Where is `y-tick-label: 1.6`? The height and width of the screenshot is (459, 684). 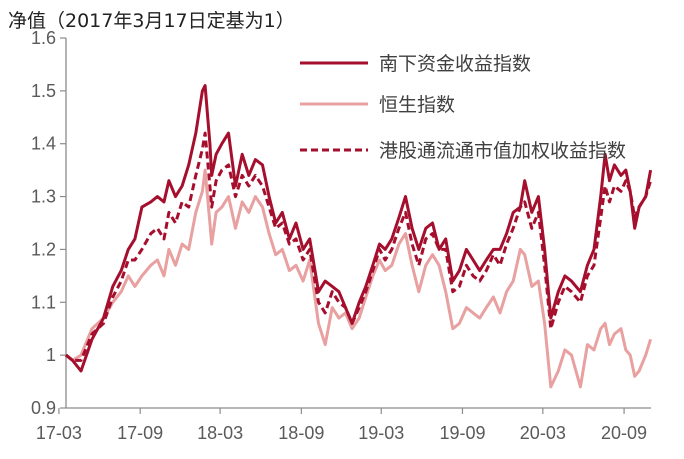 y-tick-label: 1.6 is located at coordinates (43, 38).